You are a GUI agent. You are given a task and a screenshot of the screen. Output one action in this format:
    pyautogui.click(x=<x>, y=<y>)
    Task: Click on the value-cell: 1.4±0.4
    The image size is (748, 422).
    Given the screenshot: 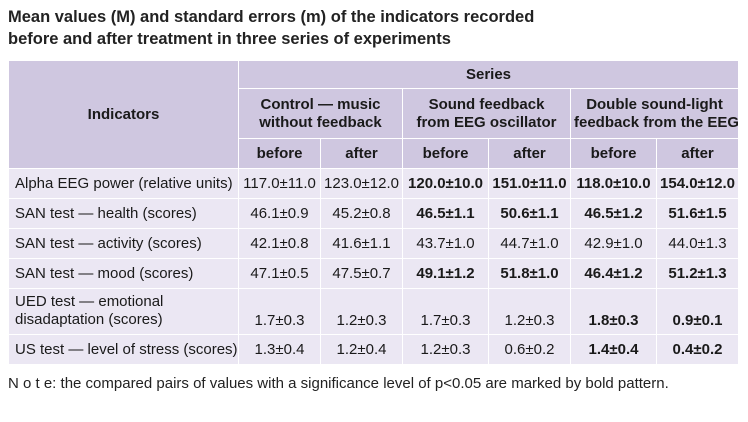 What is the action you would take?
    pyautogui.click(x=613, y=349)
    